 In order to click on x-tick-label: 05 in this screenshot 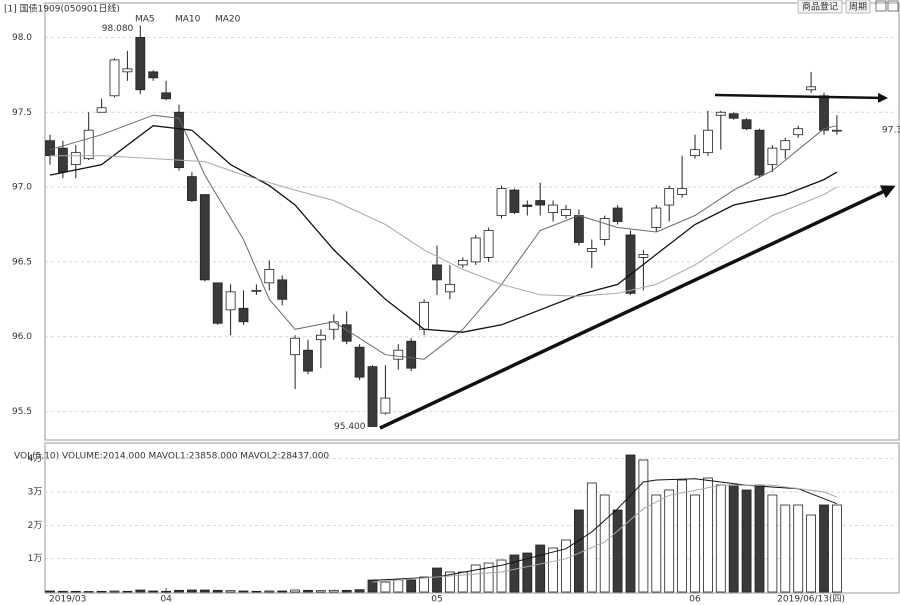, I will do `click(436, 600)`.